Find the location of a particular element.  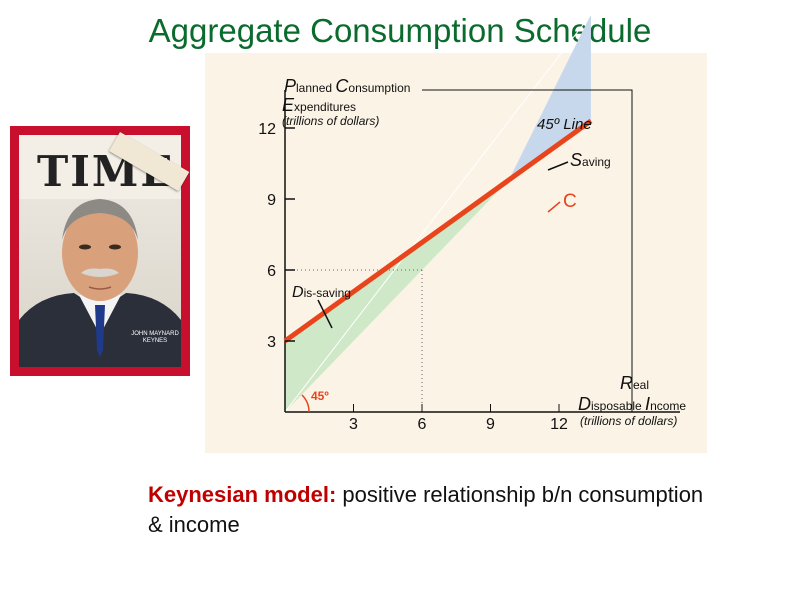

dissaving-cap: D is located at coordinates (298, 292).